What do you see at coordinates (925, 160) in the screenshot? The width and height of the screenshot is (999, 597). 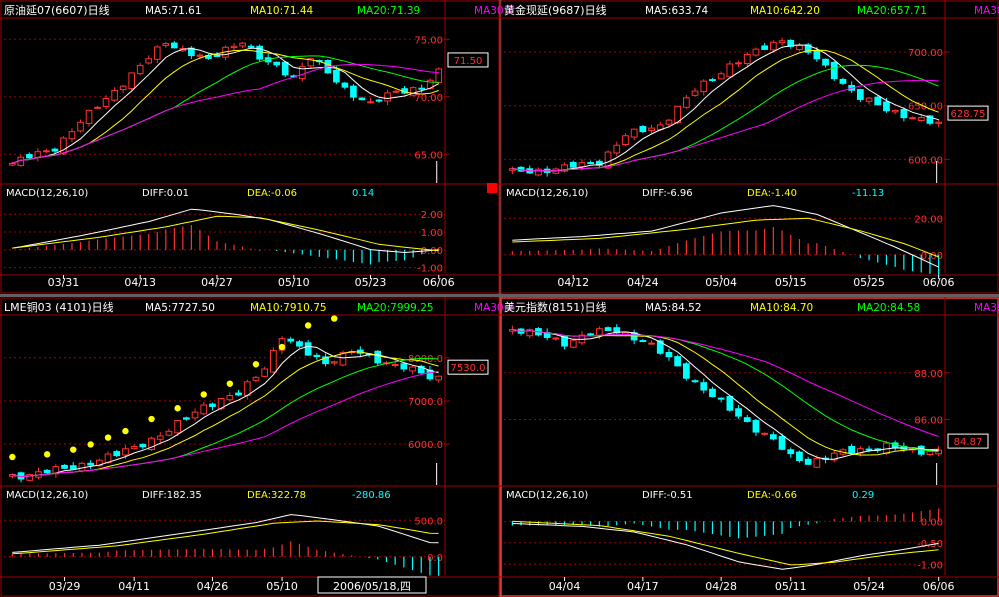 I see `price-tick-label: 600.00` at bounding box center [925, 160].